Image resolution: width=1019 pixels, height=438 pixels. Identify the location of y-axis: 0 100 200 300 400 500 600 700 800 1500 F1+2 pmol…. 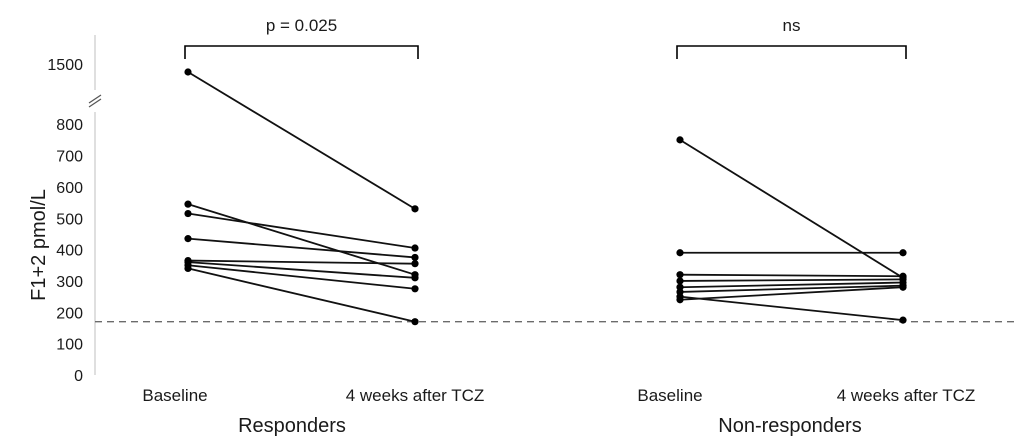
(65, 210).